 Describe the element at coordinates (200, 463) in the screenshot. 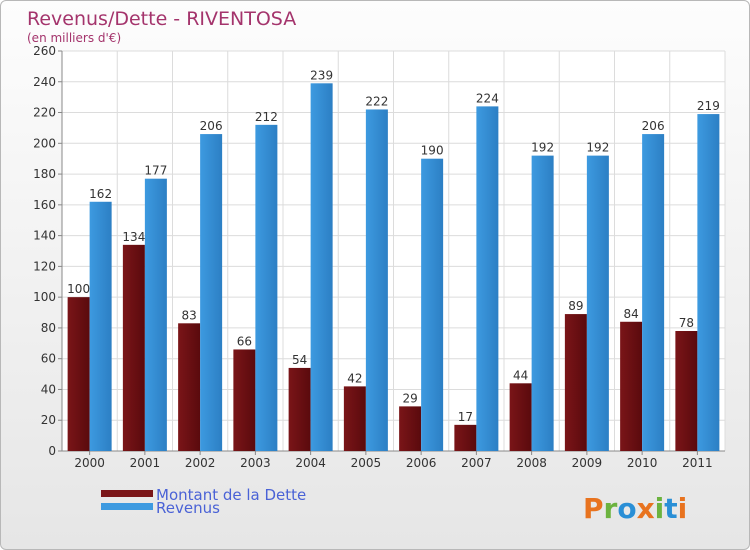

I see `x-tick-label: 2002` at that location.